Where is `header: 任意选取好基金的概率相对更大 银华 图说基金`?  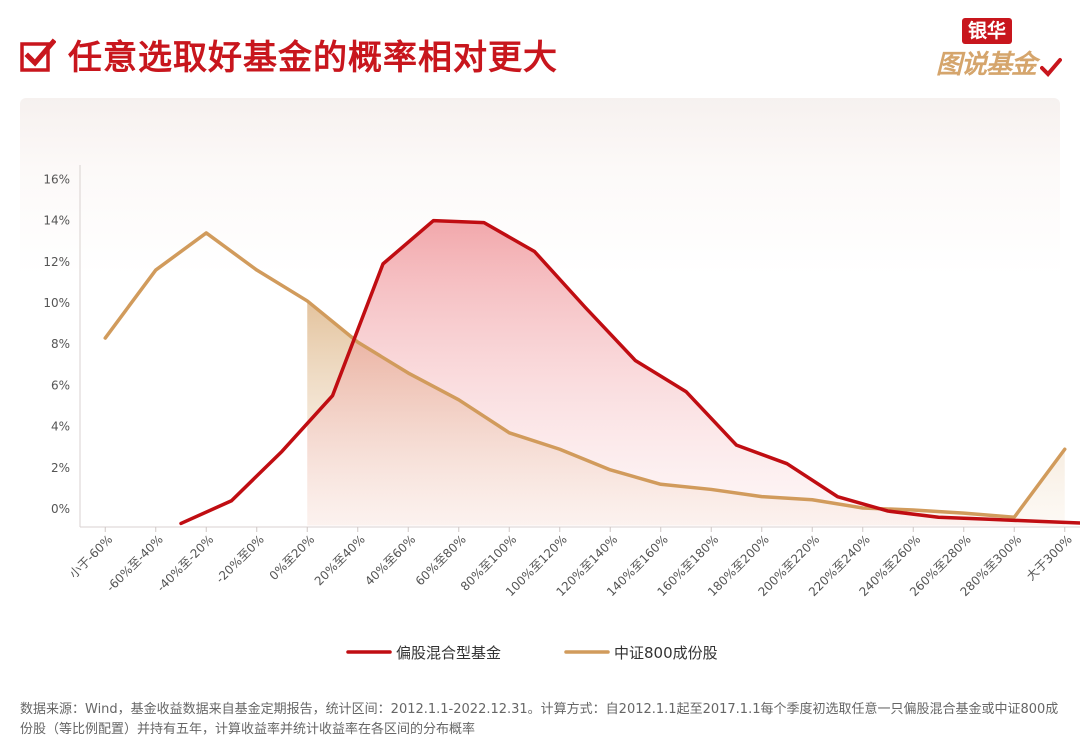 header: 任意选取好基金的概率相对更大 银华 图说基金 is located at coordinates (540, 47).